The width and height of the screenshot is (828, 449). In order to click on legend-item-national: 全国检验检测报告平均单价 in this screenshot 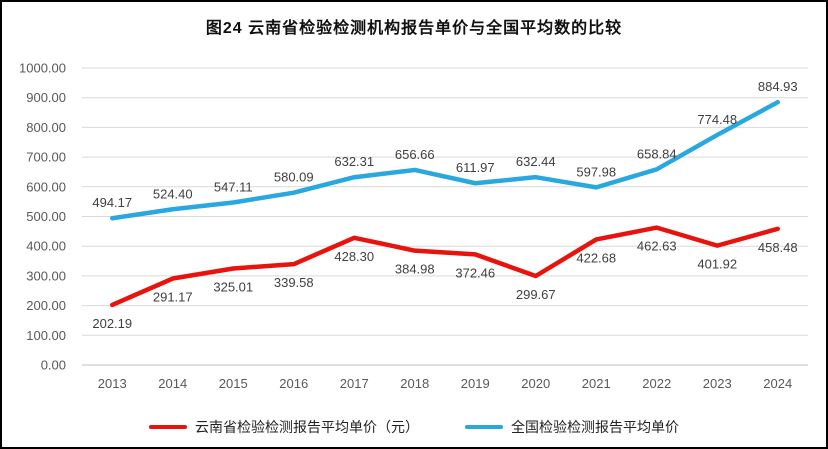, I will do `click(572, 427)`.